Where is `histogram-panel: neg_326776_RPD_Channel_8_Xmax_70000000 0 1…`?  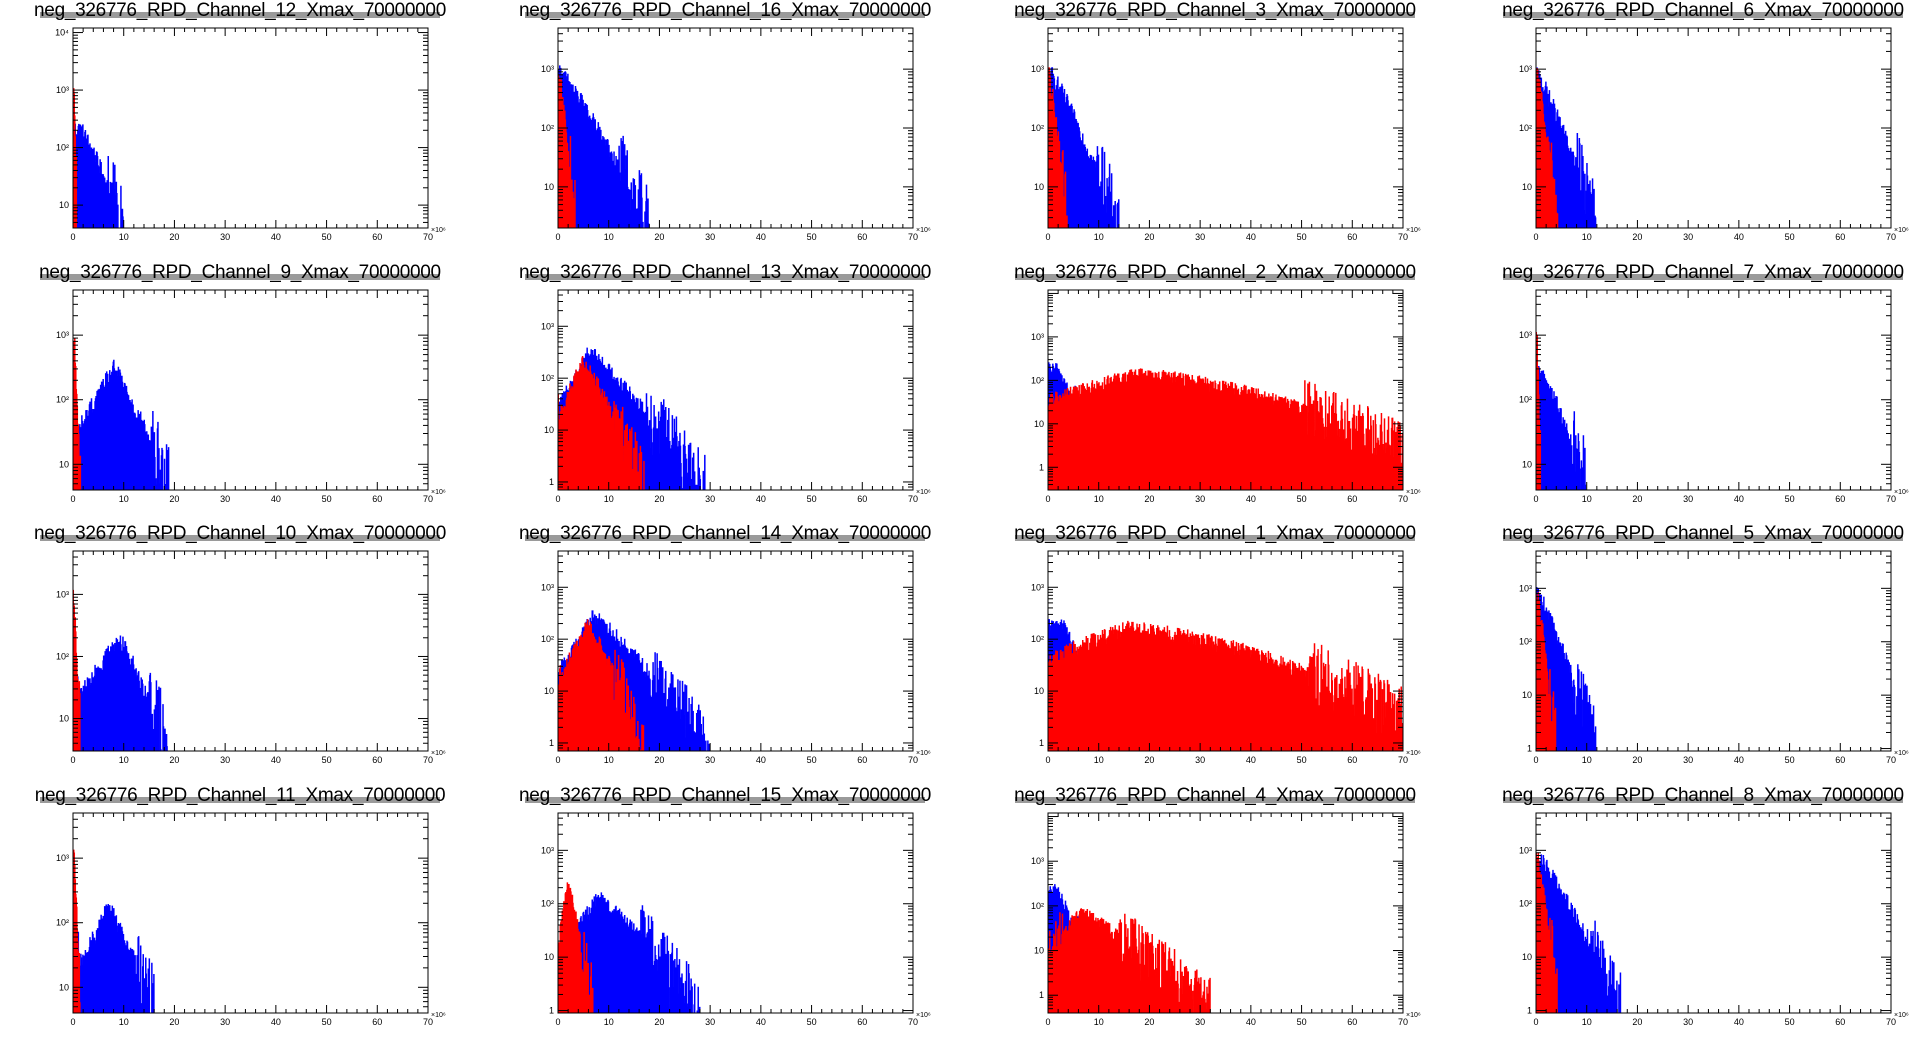
histogram-panel: neg_326776_RPD_Channel_8_Xmax_70000000 0 1… is located at coordinates (1692, 914).